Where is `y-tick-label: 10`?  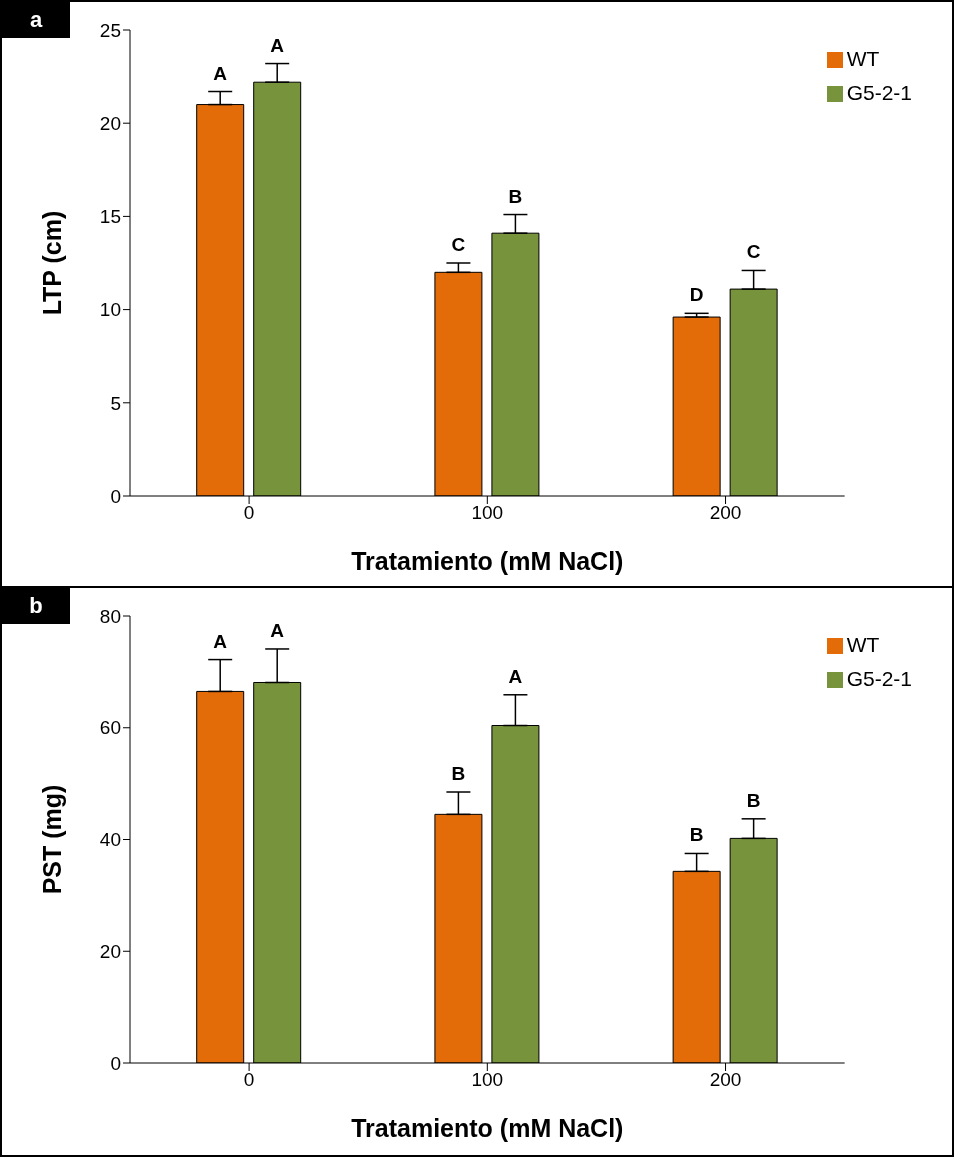 y-tick-label: 10 is located at coordinates (110, 310).